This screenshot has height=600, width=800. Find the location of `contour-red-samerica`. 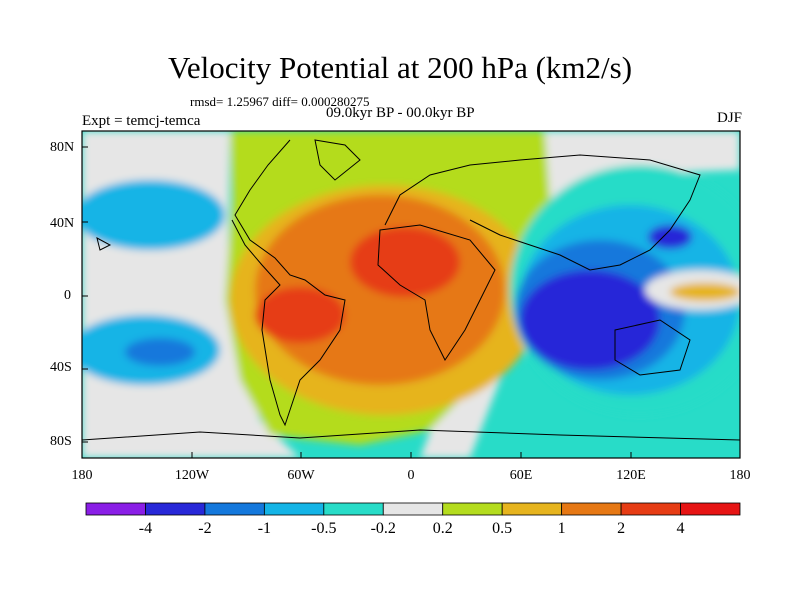

contour-red-samerica is located at coordinates (300, 315).